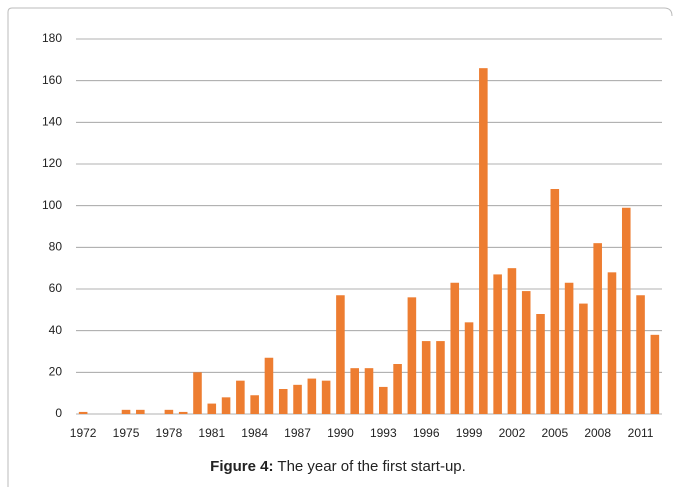 The width and height of the screenshot is (676, 487). Describe the element at coordinates (169, 433) in the screenshot. I see `x-tick-label: 1978` at that location.